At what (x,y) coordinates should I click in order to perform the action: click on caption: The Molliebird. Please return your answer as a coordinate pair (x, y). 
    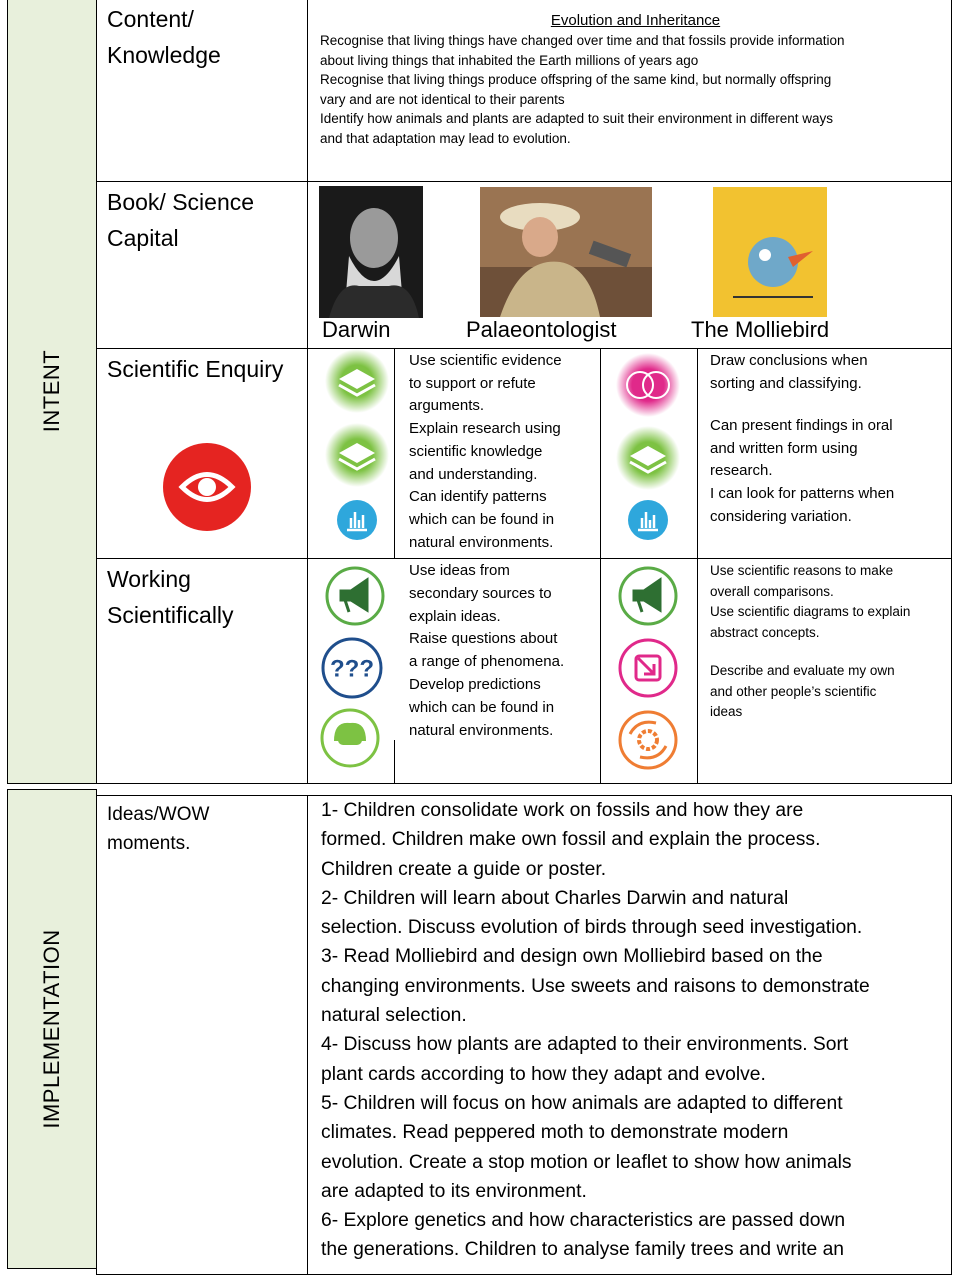
    Looking at the image, I should click on (760, 329).